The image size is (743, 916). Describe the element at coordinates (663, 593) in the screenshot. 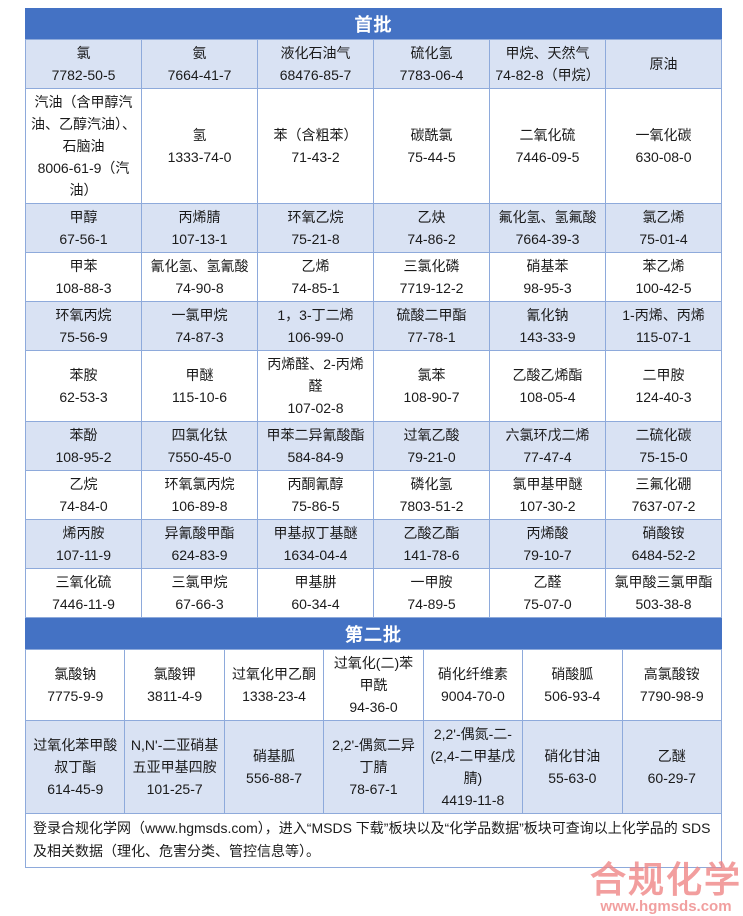

I see `chemical-cell: 氯甲酸三氯甲酯 503-38-8` at that location.